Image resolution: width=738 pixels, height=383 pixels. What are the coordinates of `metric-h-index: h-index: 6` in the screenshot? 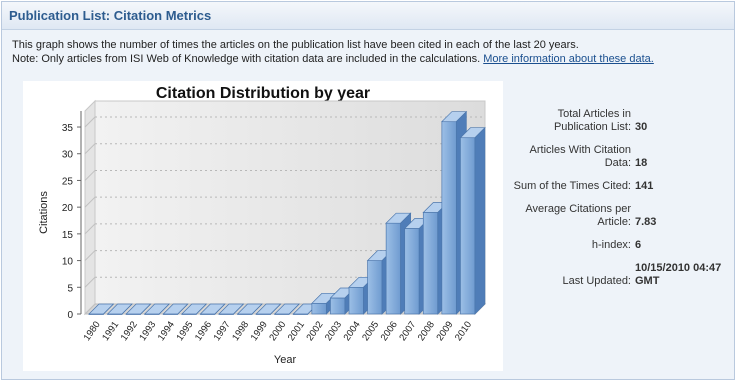 It's located at (621, 245).